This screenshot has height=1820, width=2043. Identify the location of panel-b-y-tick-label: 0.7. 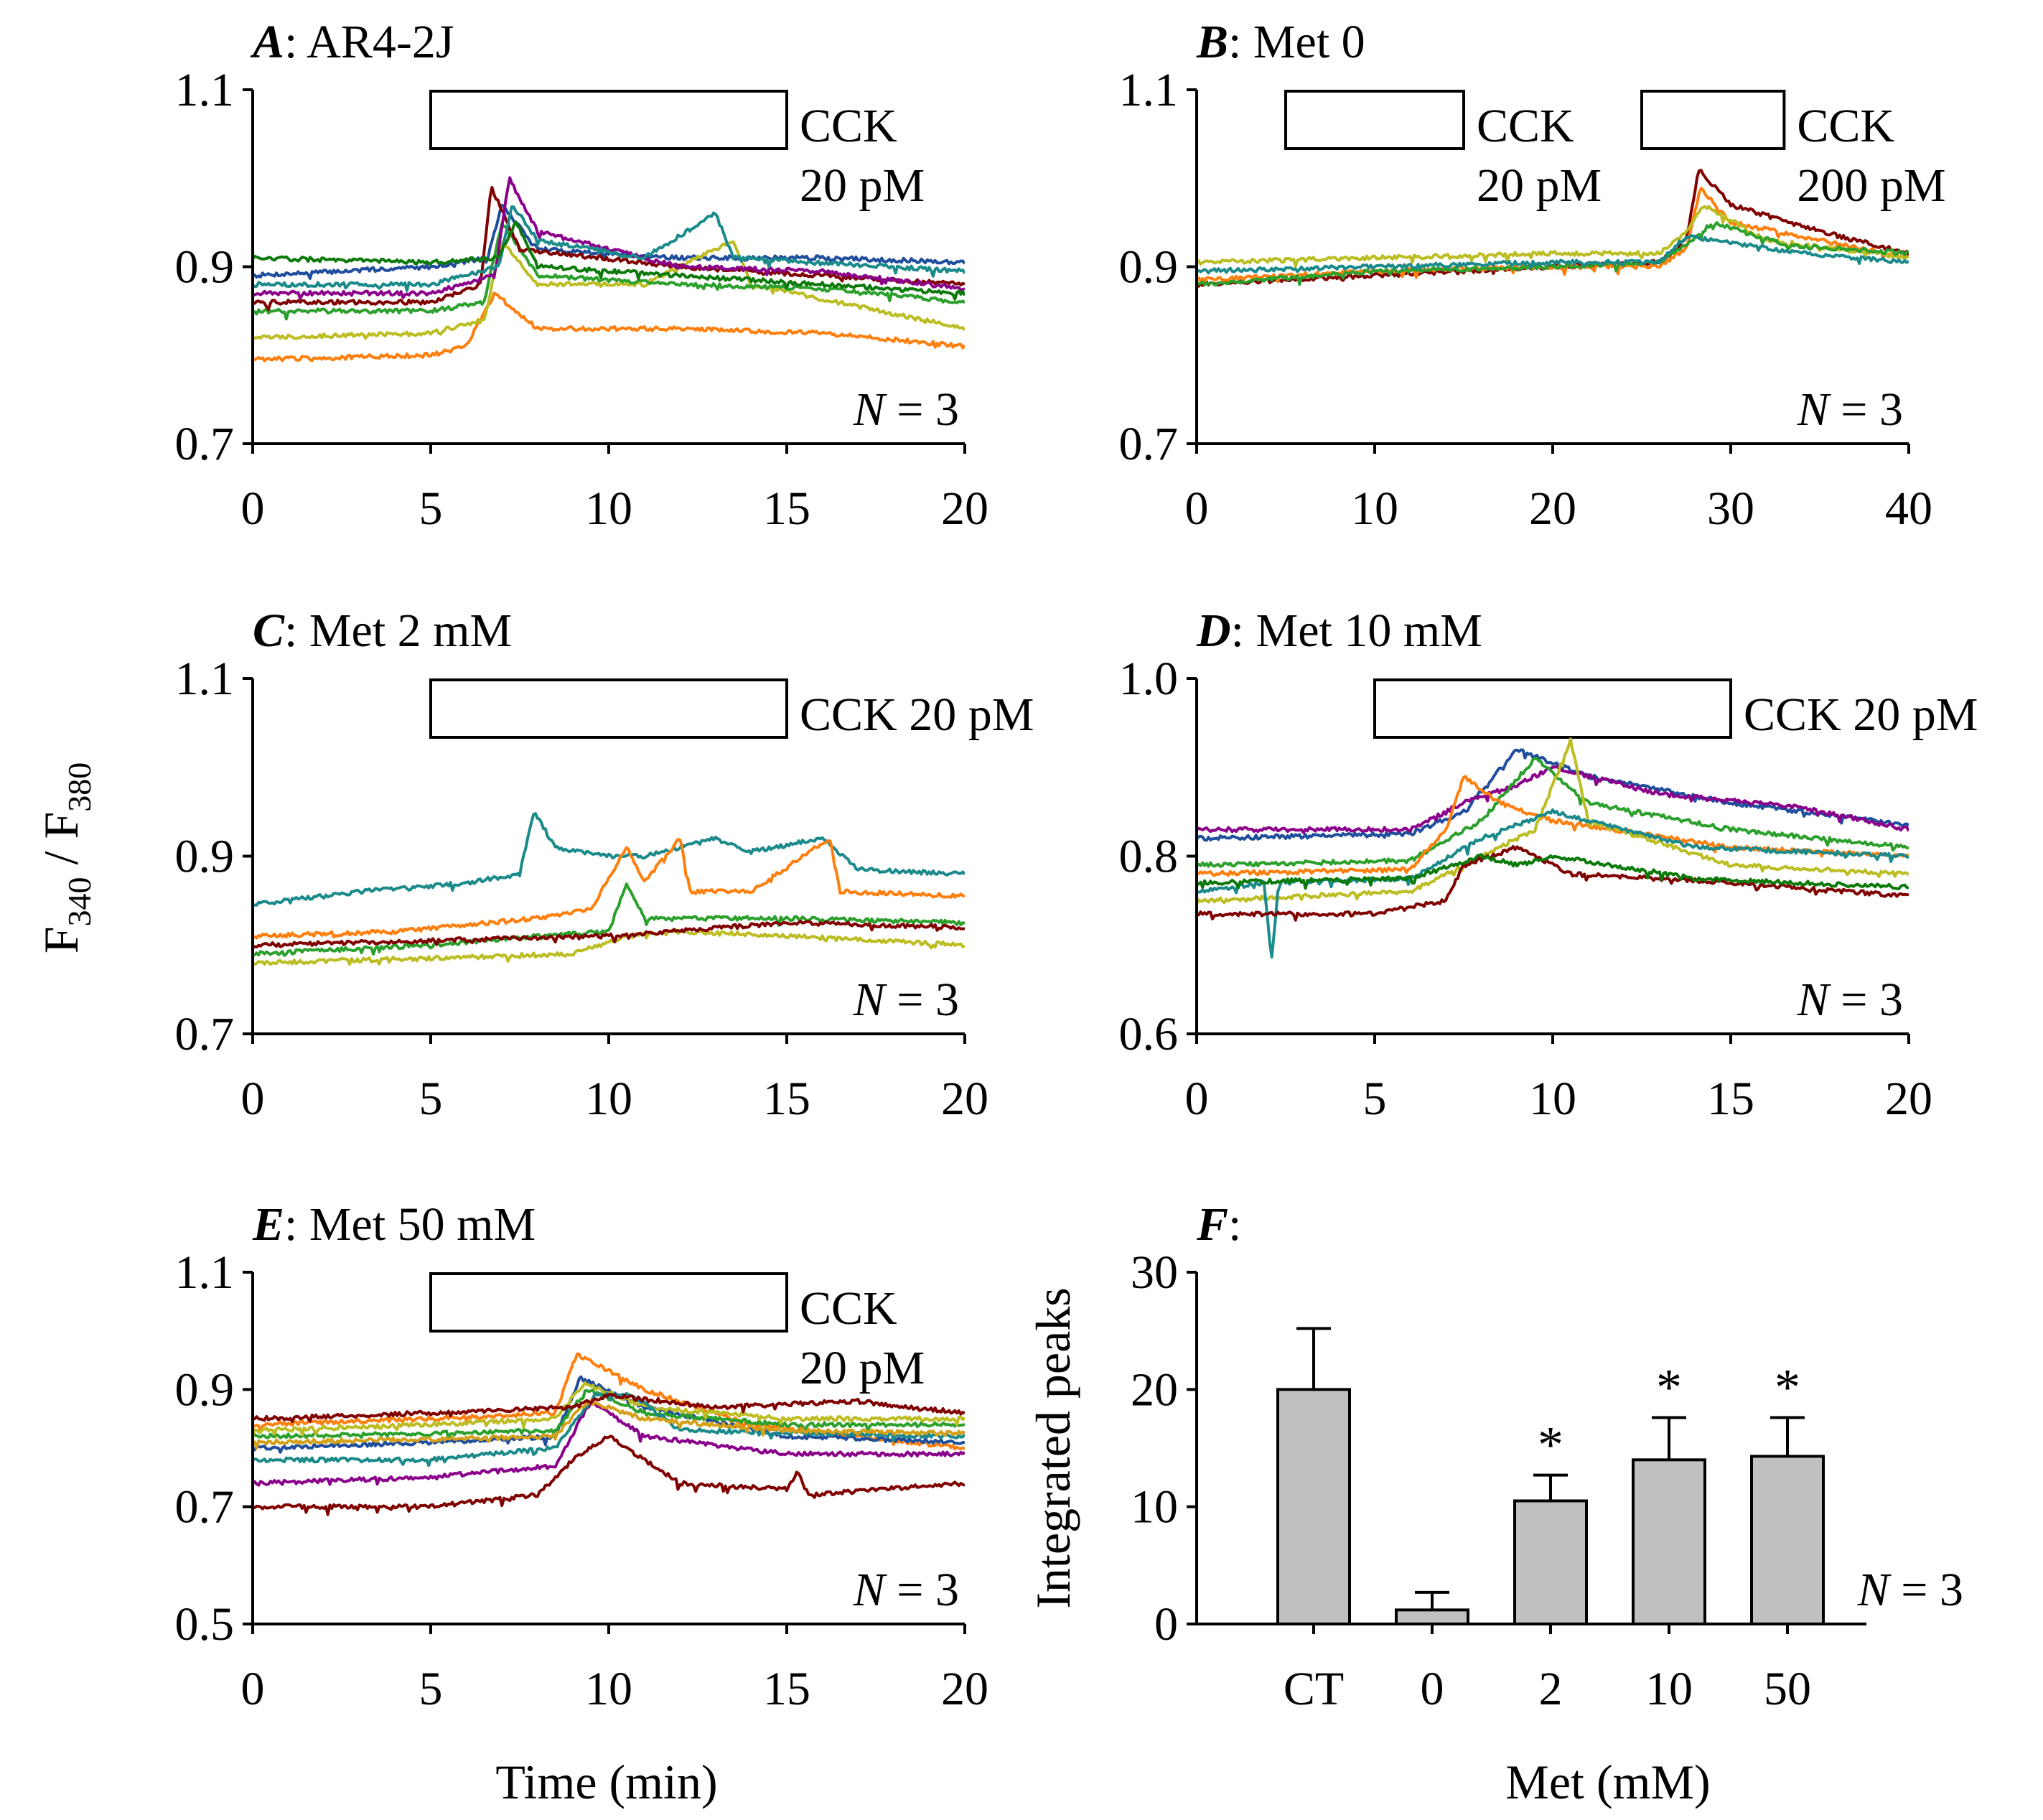
(1149, 444).